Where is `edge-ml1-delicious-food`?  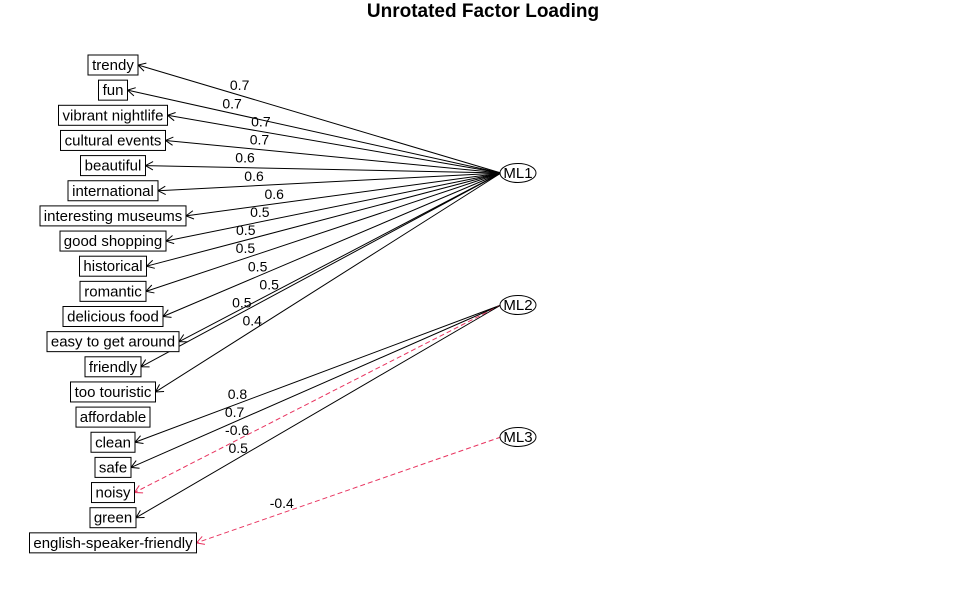 edge-ml1-delicious-food is located at coordinates (332, 245).